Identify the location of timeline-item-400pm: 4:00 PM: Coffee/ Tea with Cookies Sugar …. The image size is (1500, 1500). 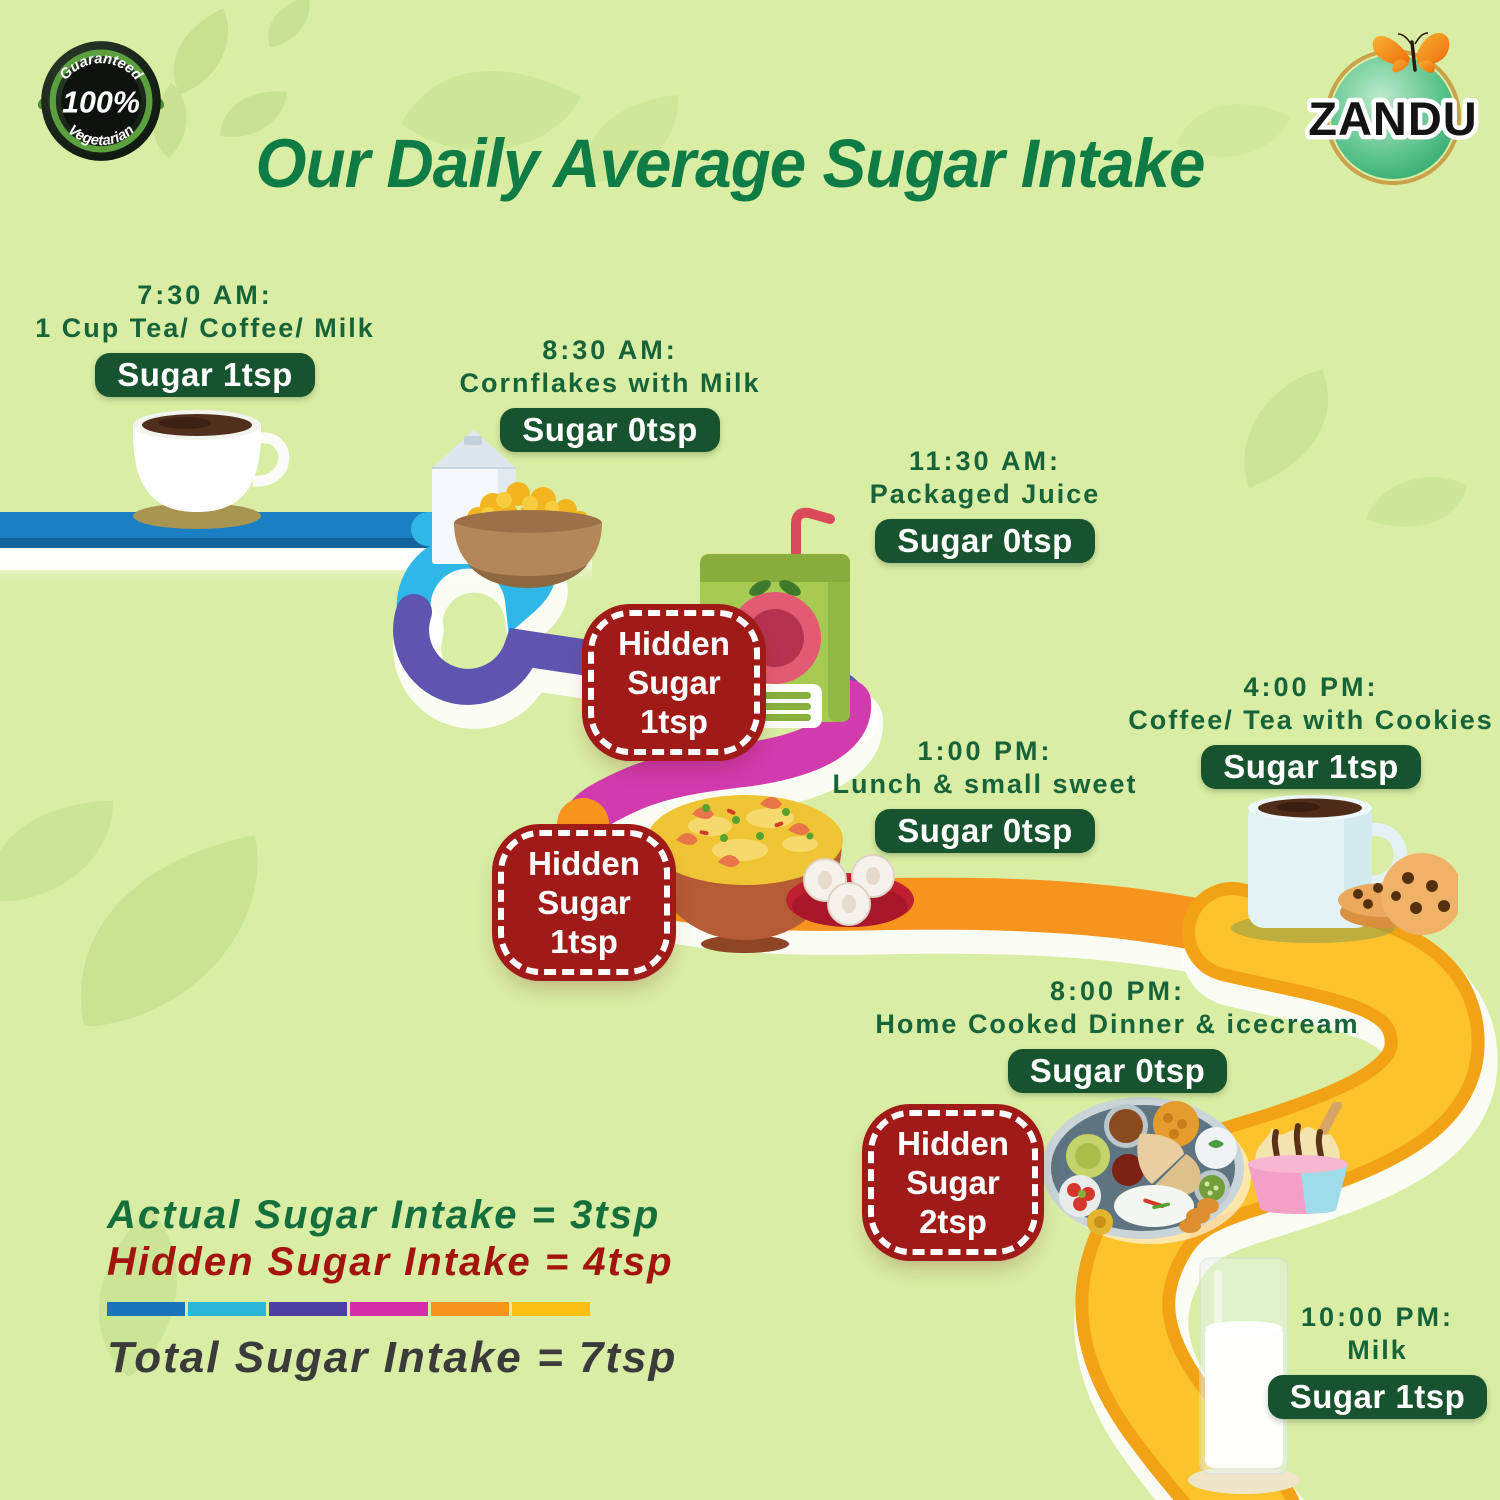
(1311, 730).